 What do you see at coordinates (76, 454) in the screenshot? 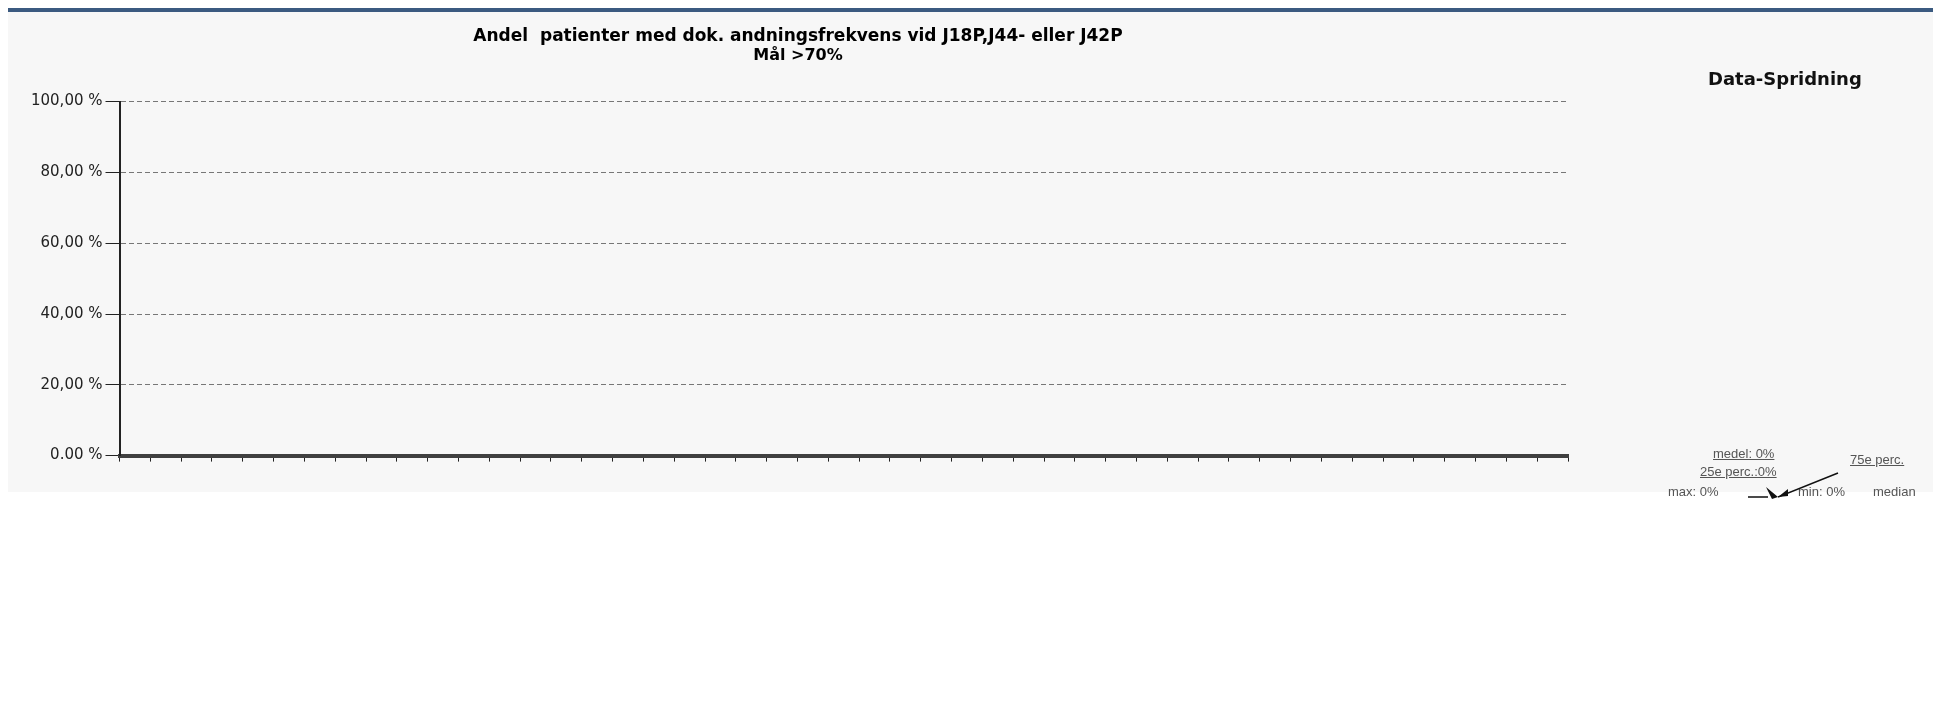
I see `y-tick-label: 0.00 %` at bounding box center [76, 454].